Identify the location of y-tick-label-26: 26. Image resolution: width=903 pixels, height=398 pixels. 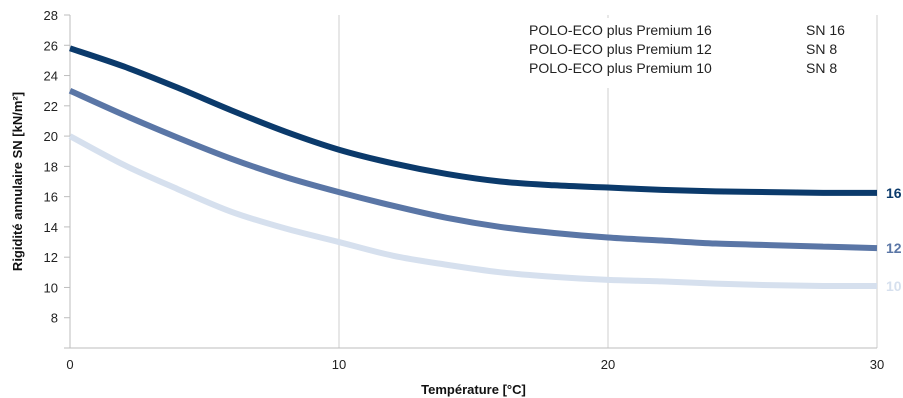
(51, 45).